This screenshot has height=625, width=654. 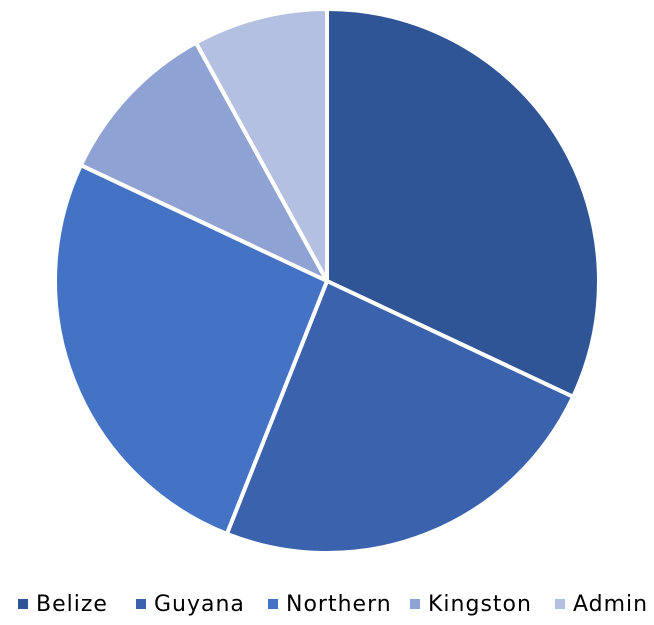 What do you see at coordinates (72, 604) in the screenshot?
I see `legend-label-belize: Belize` at bounding box center [72, 604].